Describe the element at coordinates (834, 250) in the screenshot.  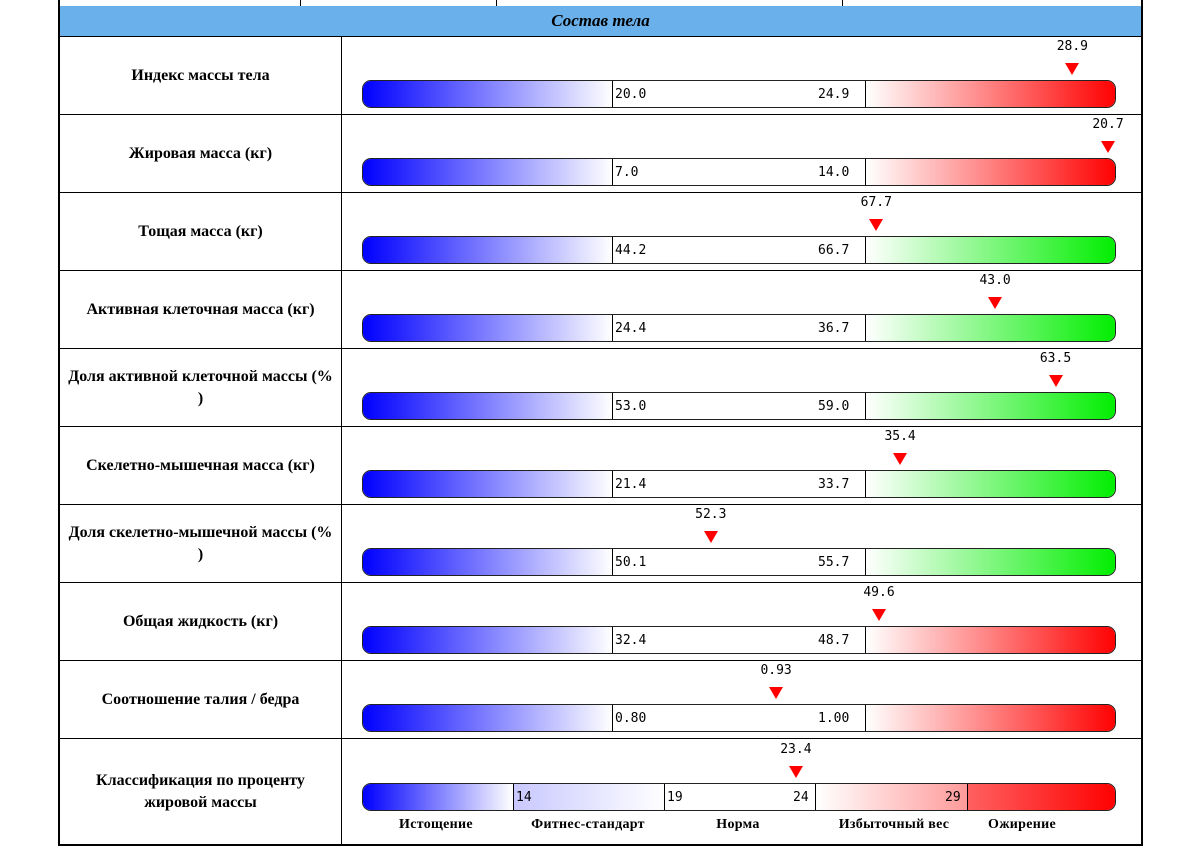
I see `norm-high-label: 66.7` at that location.